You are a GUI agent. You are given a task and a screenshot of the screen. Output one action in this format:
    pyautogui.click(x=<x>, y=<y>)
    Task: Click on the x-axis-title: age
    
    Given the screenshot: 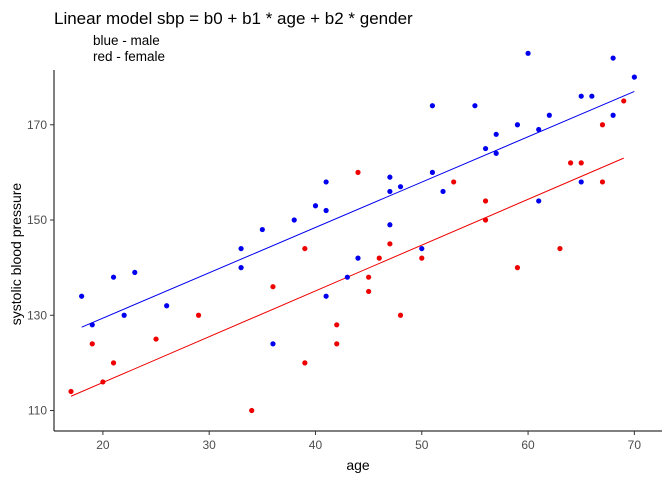 What is the action you would take?
    pyautogui.click(x=358, y=465)
    